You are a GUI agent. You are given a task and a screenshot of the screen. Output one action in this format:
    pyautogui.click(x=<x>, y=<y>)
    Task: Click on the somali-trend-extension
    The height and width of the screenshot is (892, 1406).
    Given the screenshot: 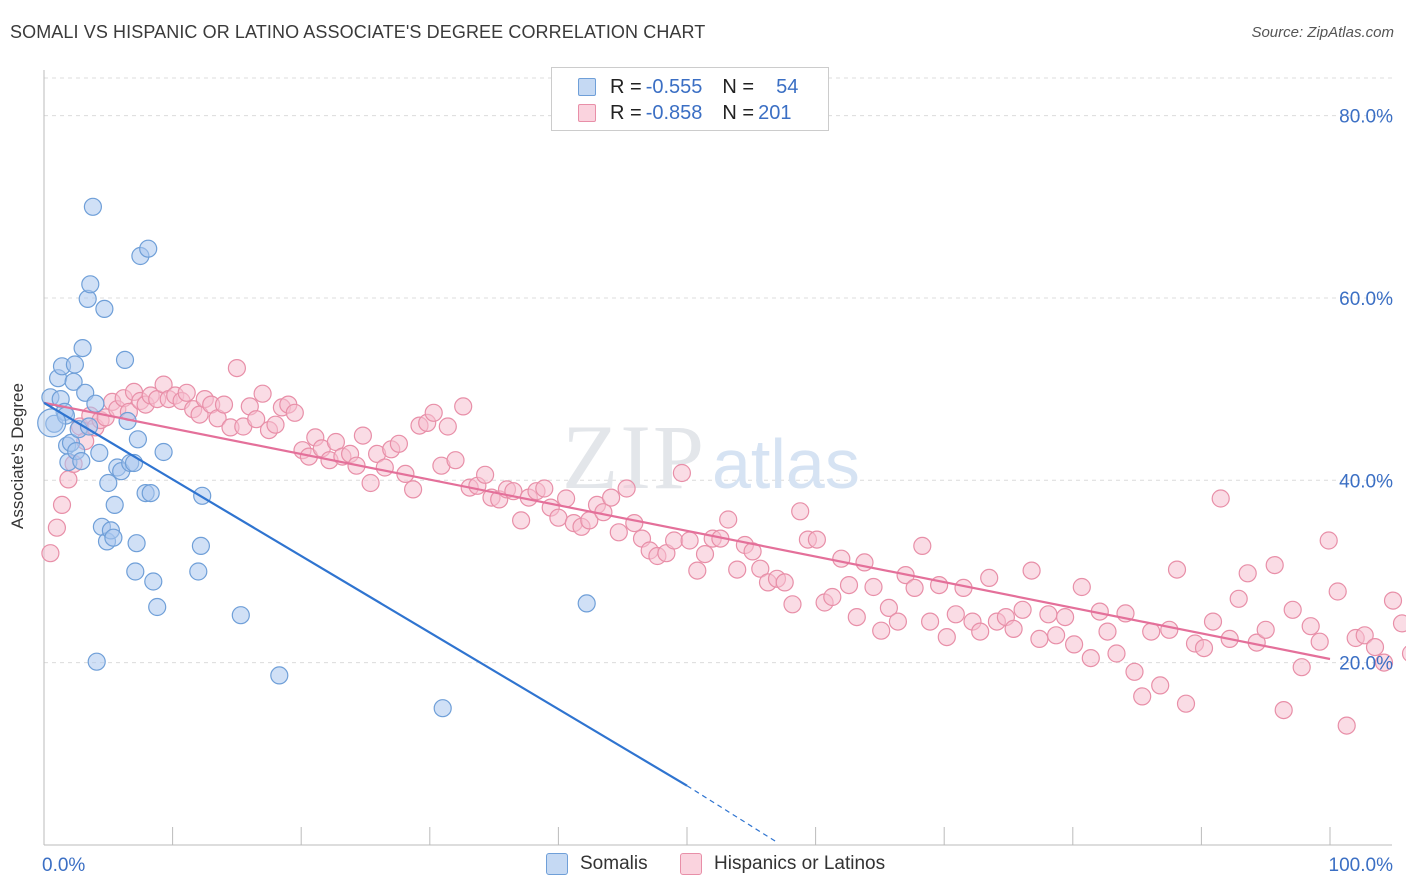 What is the action you would take?
    pyautogui.click(x=732, y=814)
    